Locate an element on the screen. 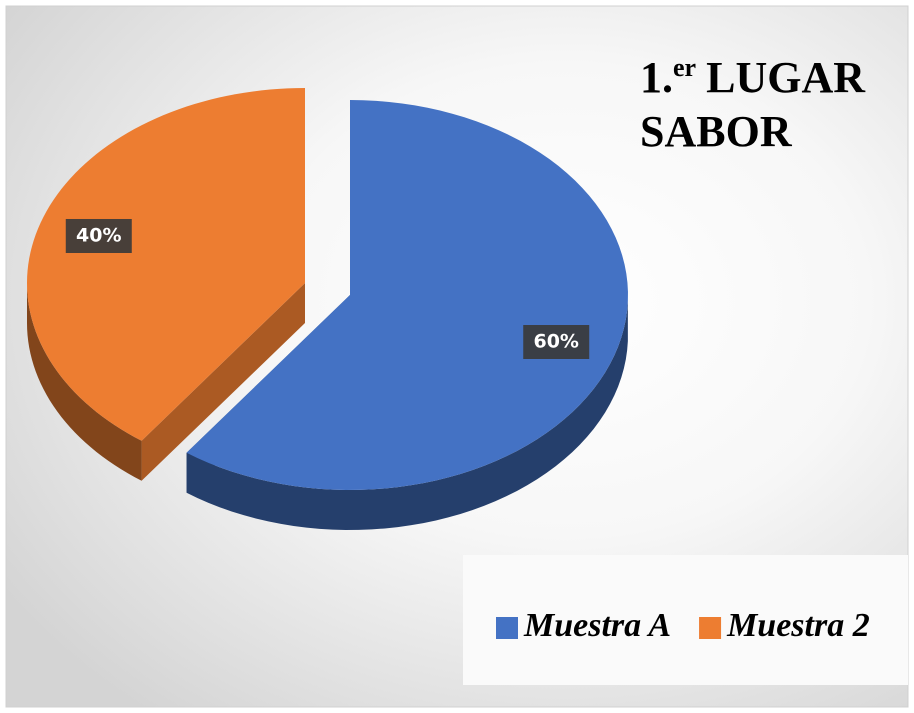 This screenshot has width=914, height=713. chart-title: 1.er LUGAR SABOR is located at coordinates (753, 104).